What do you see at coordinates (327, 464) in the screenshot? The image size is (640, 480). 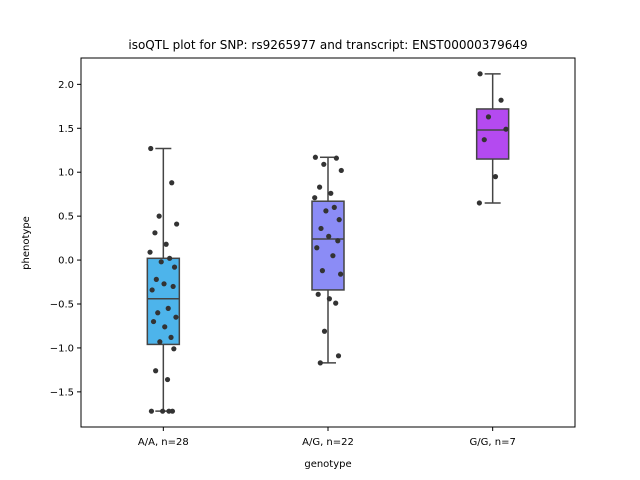 I see `x-axis-label: genotype` at bounding box center [327, 464].